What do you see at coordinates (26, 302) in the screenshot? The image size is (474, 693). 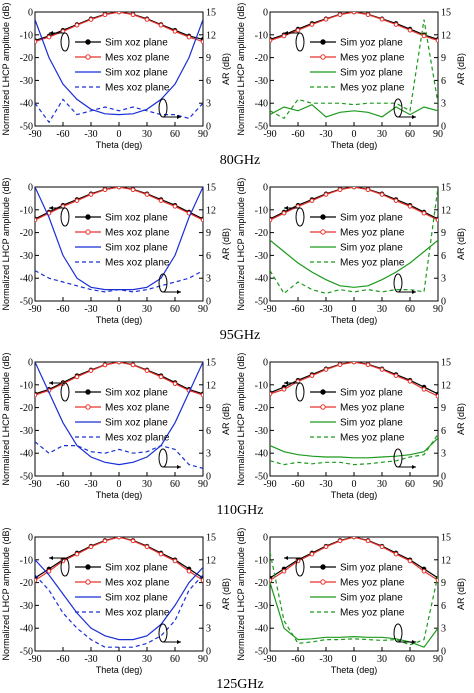 I see `y-left-tick-label: -50` at bounding box center [26, 302].